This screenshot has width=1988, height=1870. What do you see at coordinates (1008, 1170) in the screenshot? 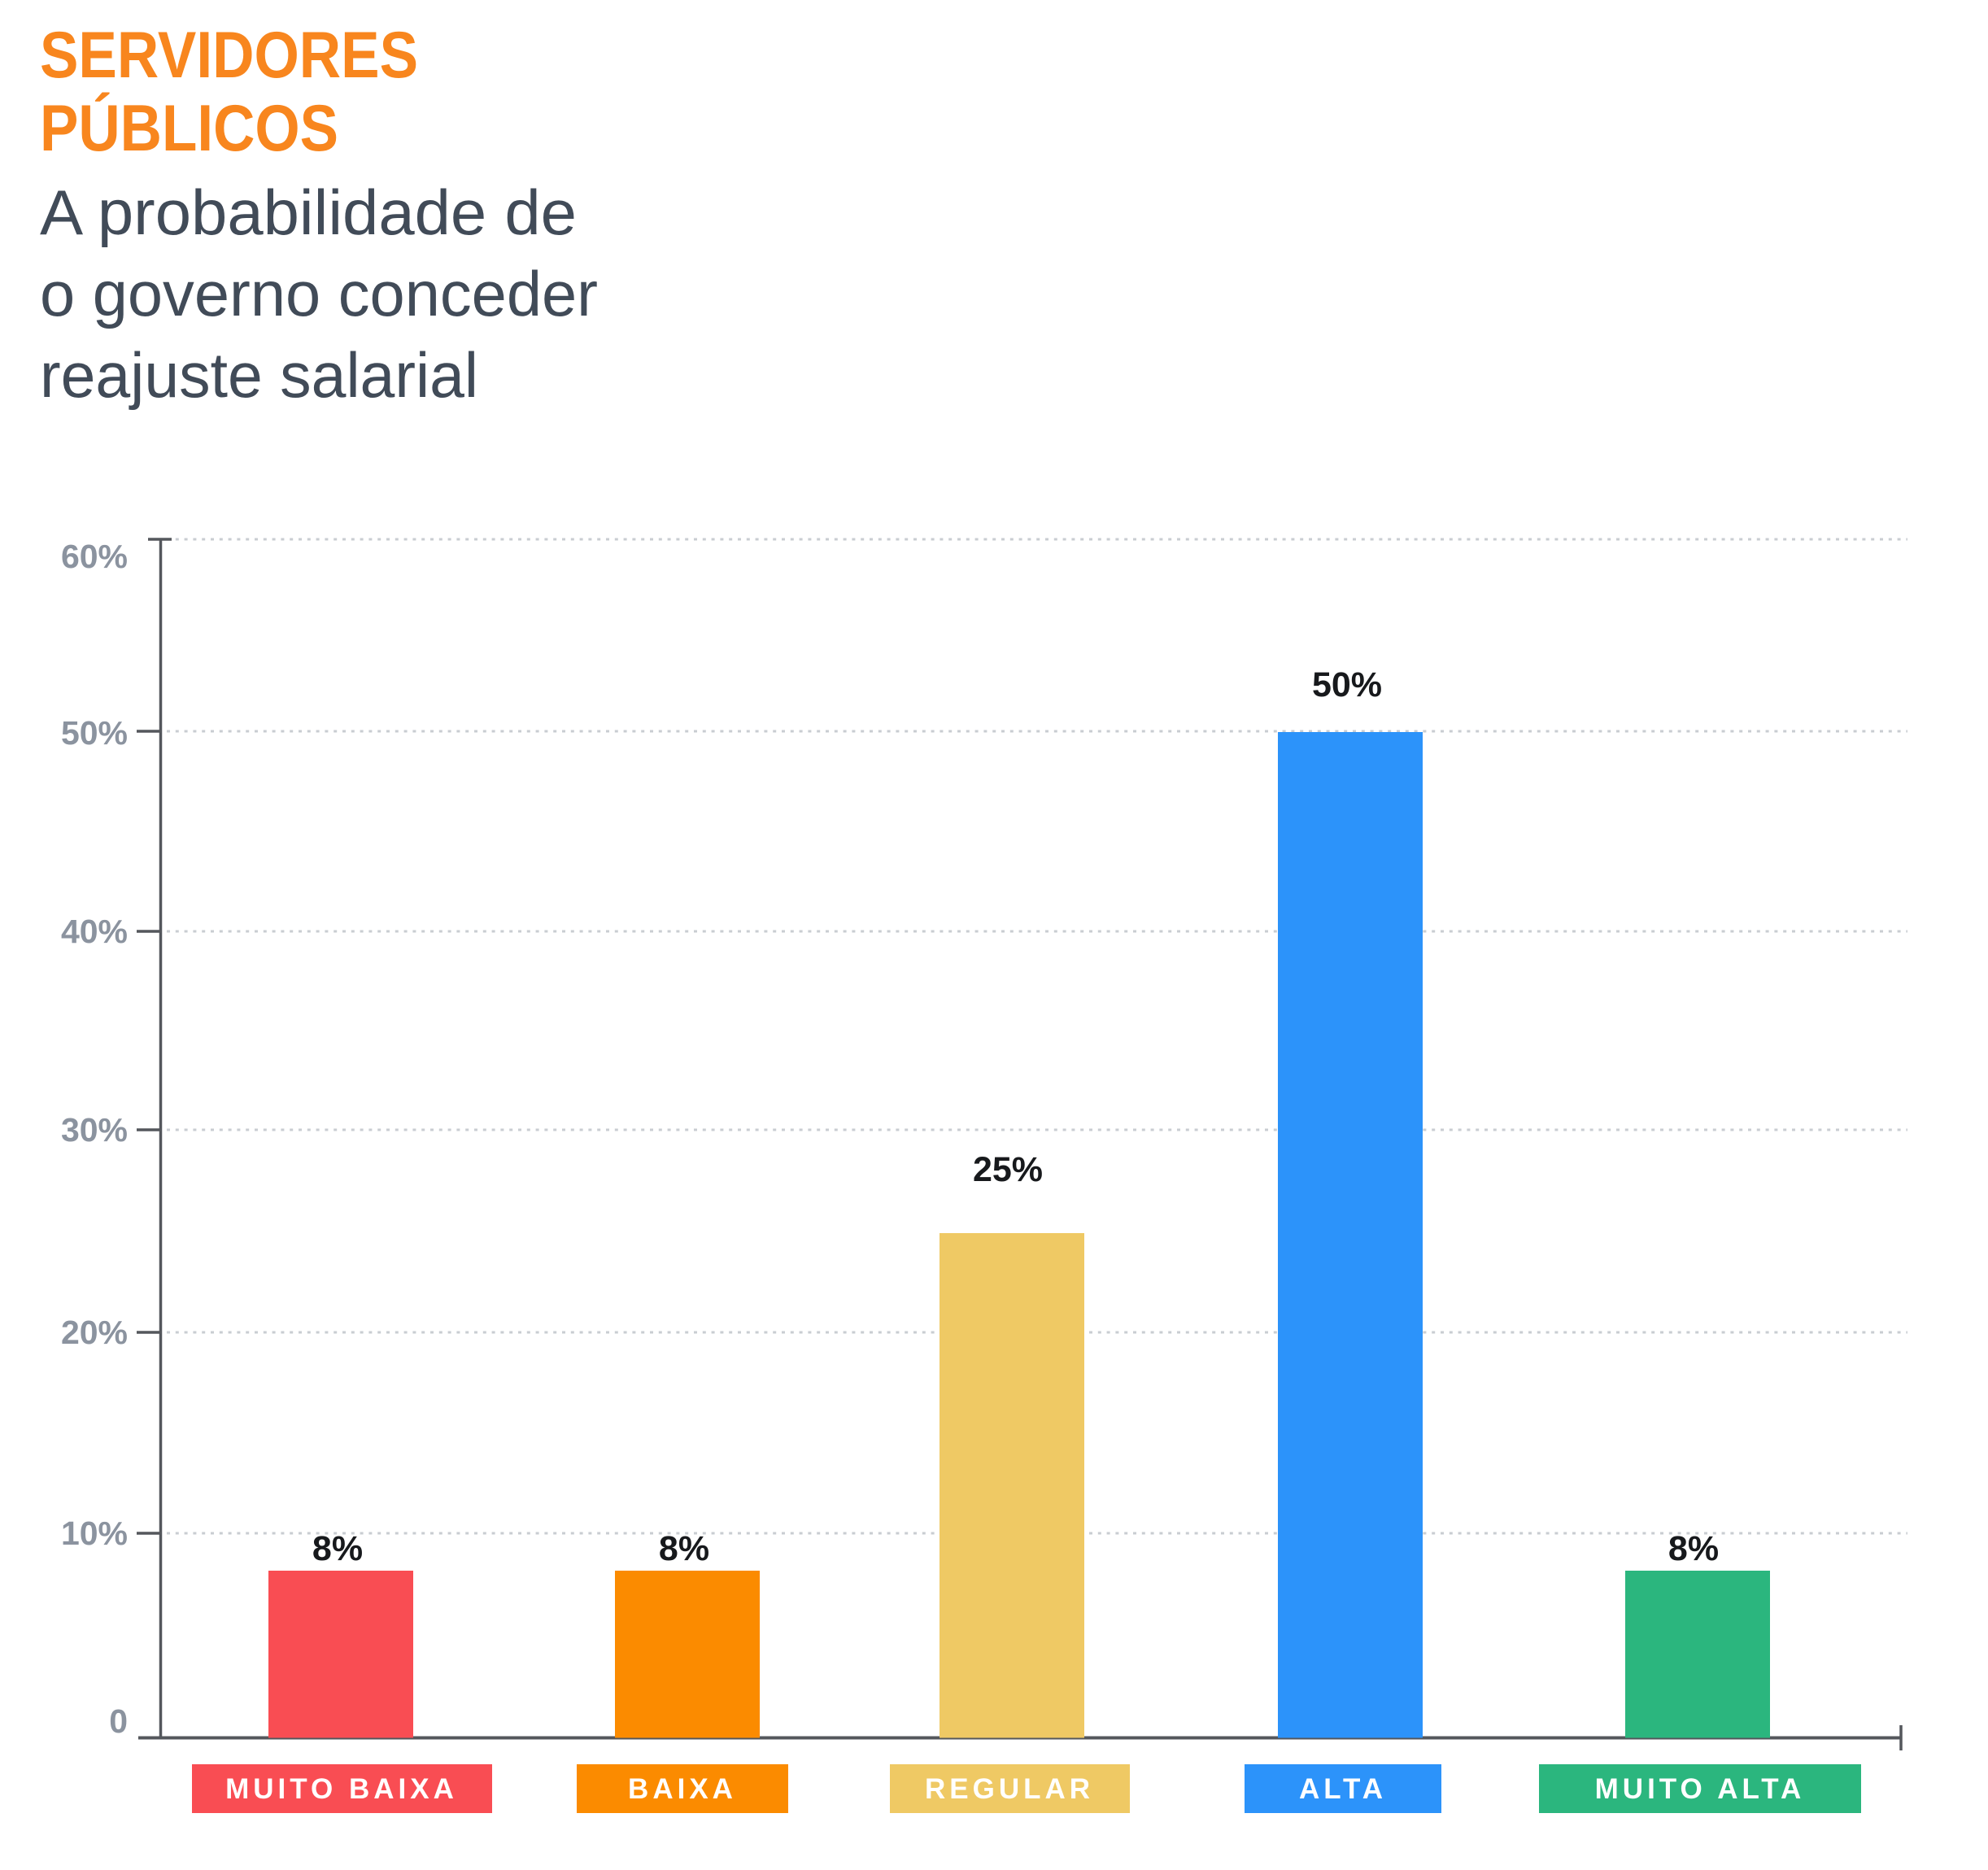
I see `svg-text: 25%` at bounding box center [1008, 1170].